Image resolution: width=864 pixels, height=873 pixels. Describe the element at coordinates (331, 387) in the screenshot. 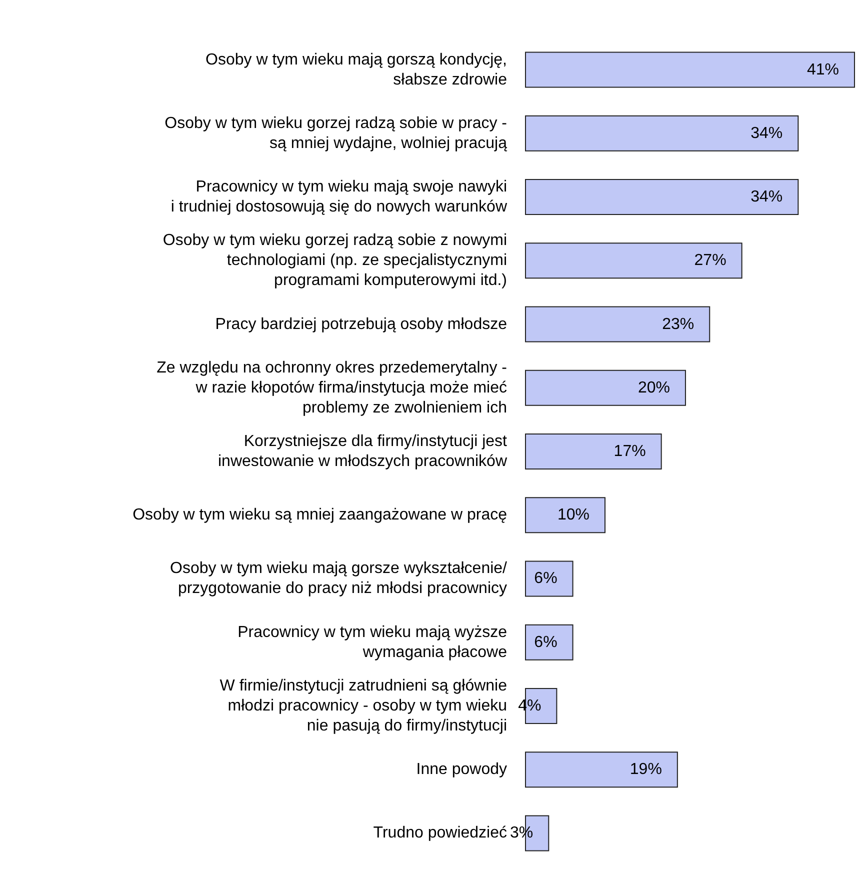

I see `y-tick-label: Ze względu na ochronny okres przedemerytalny - w razie kłopotów firma/instytucja może mieć problemy ze zwolnieniem ich` at that location.